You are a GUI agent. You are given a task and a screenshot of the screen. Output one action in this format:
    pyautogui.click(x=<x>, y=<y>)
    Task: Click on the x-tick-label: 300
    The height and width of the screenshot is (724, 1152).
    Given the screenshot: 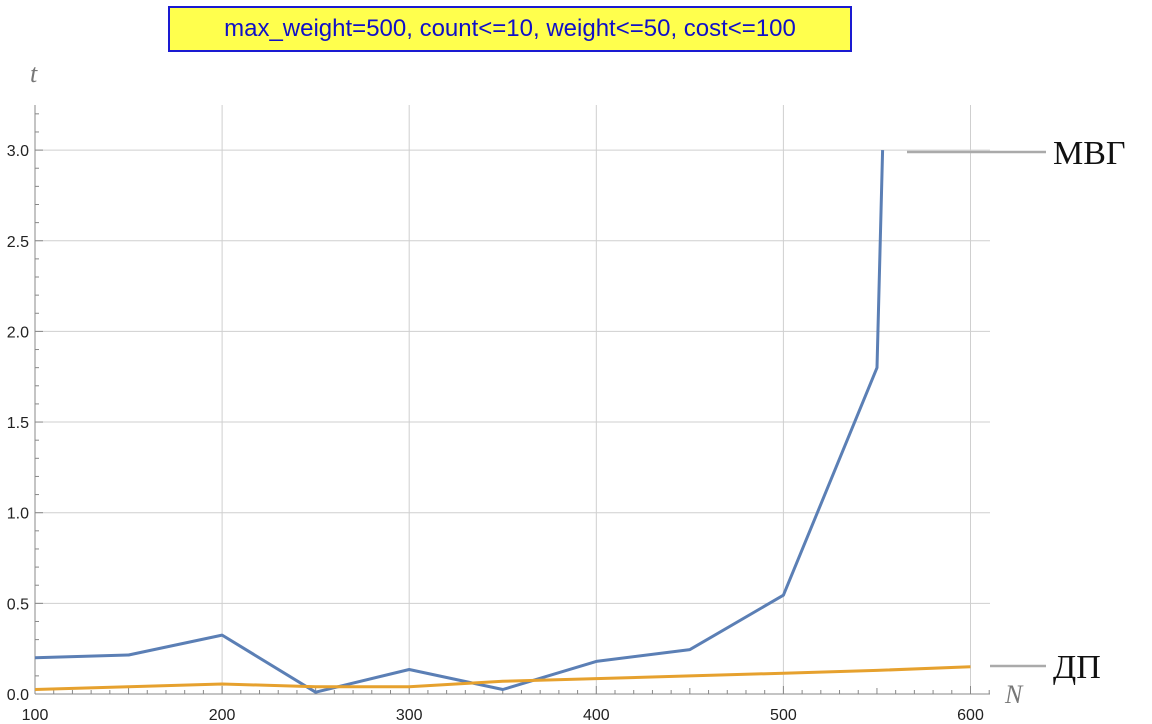 What is the action you would take?
    pyautogui.click(x=409, y=715)
    